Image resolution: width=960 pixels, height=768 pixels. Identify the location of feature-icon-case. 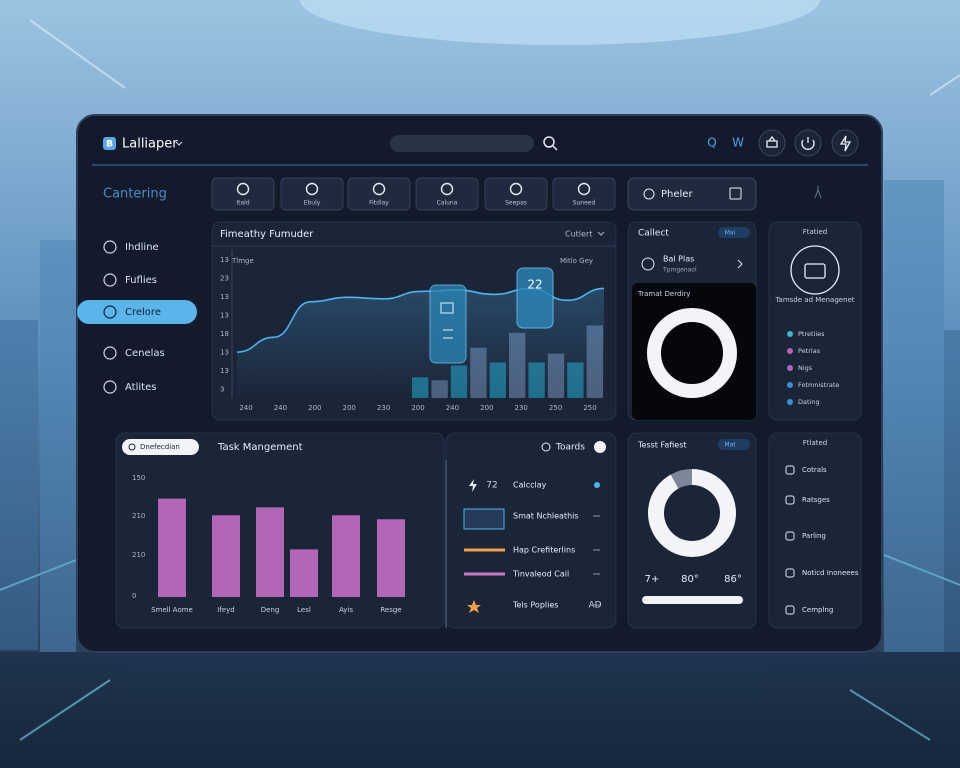
(815, 271).